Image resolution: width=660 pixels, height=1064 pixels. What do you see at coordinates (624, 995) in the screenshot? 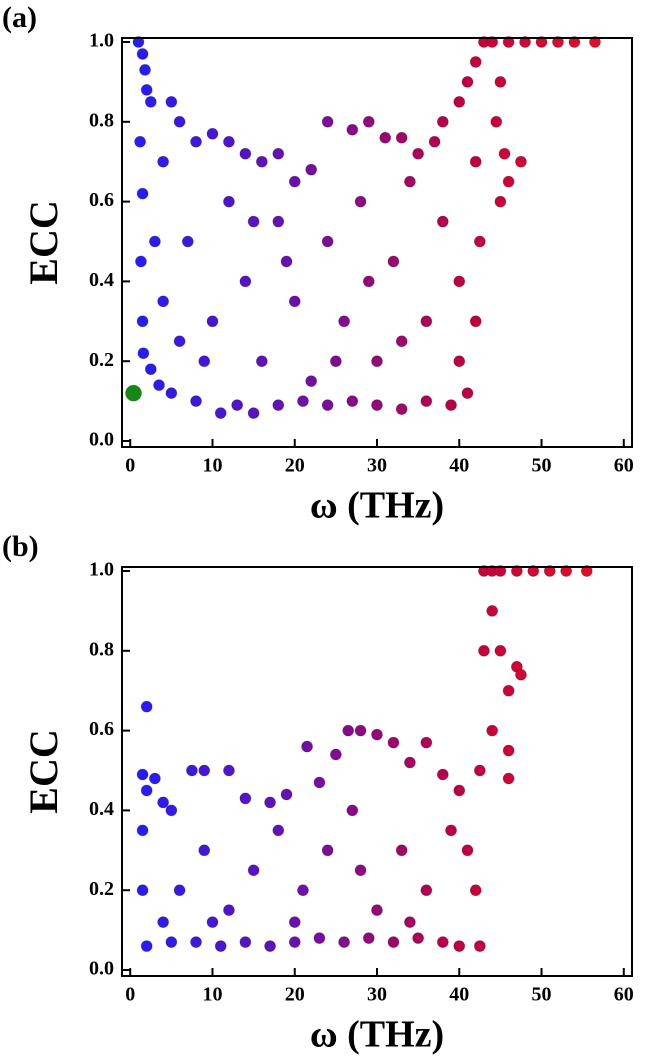
I see `x-tick-label: 60` at bounding box center [624, 995].